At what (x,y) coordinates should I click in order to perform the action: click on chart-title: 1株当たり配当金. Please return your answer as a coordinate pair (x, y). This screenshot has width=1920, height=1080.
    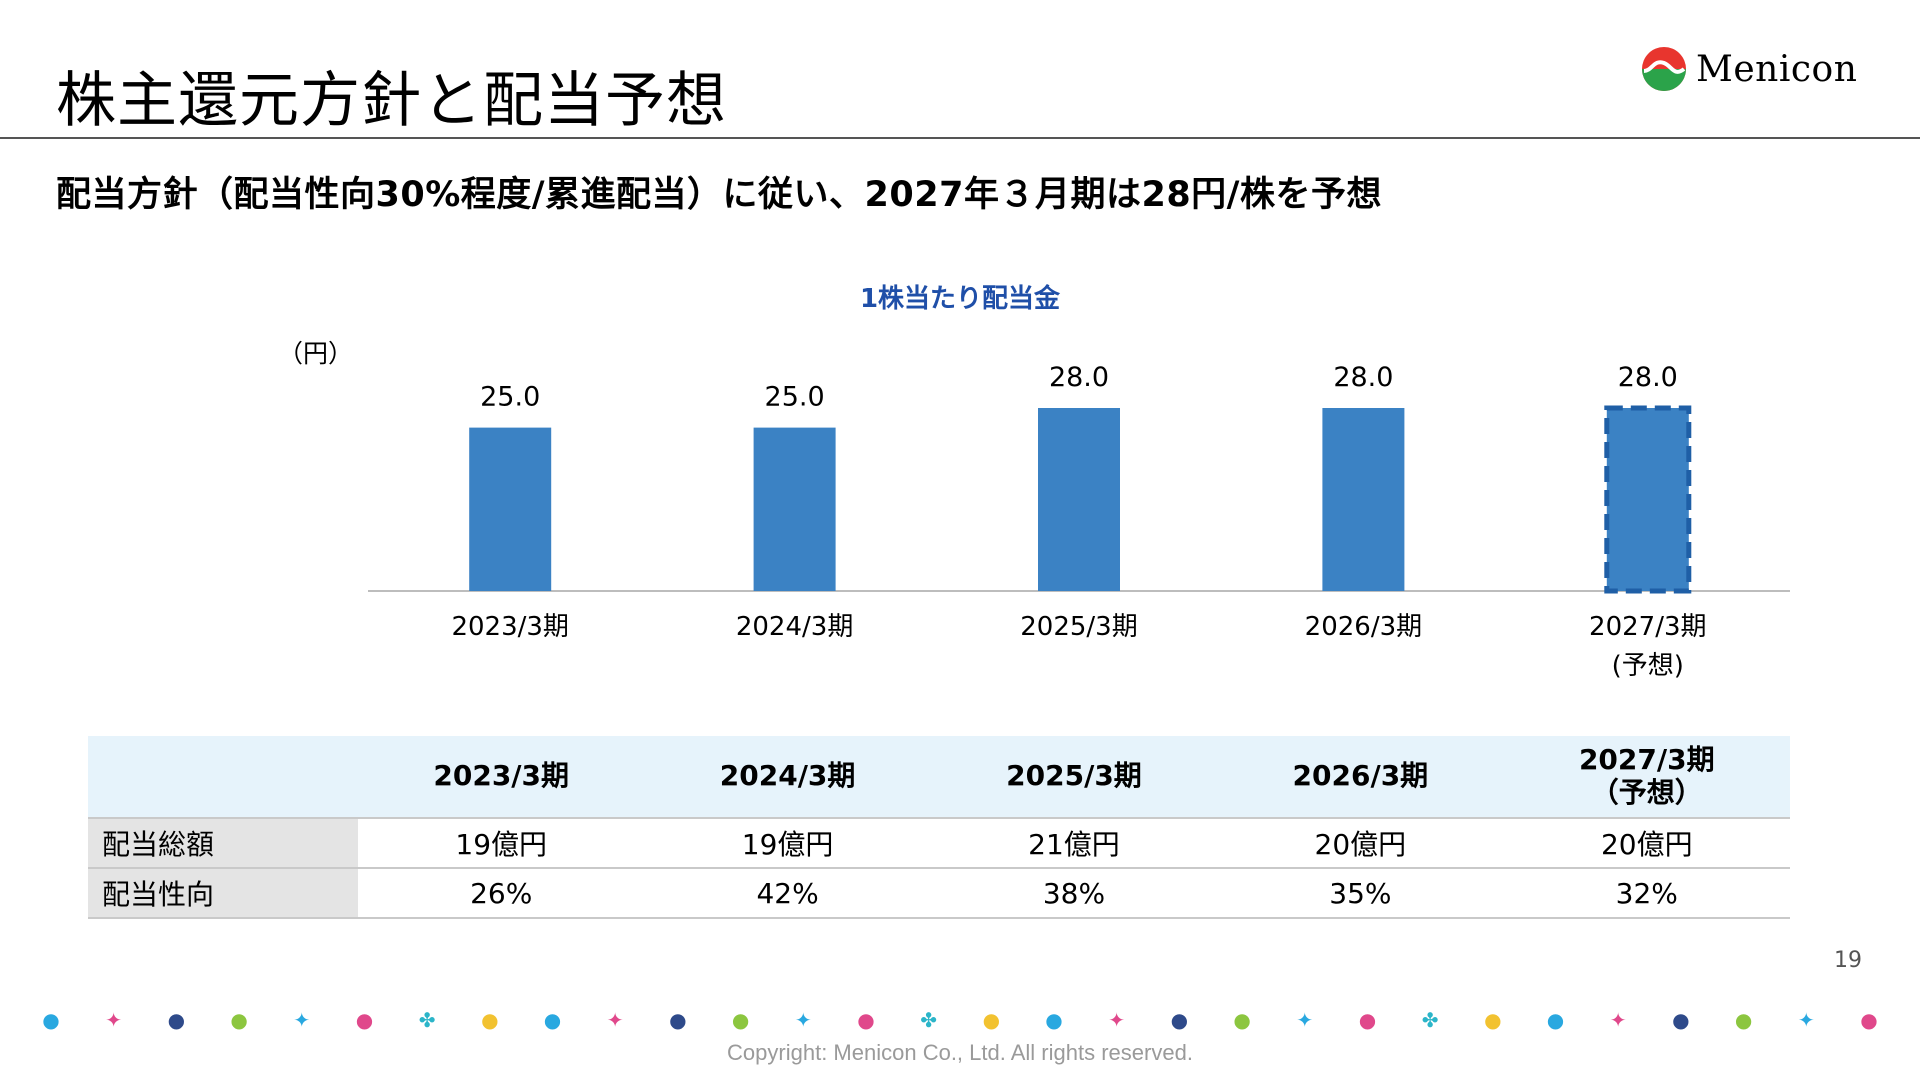
    Looking at the image, I should click on (960, 299).